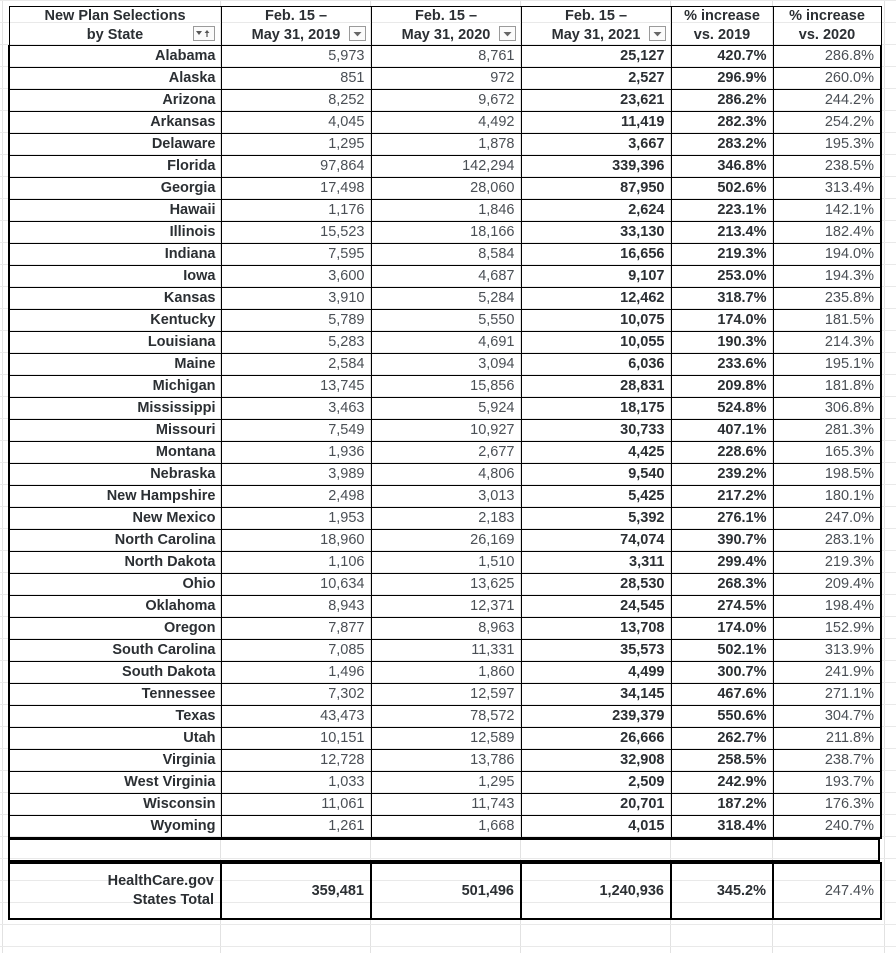  Describe the element at coordinates (827, 519) in the screenshot. I see `cell-pct-2020: 247.0%` at that location.